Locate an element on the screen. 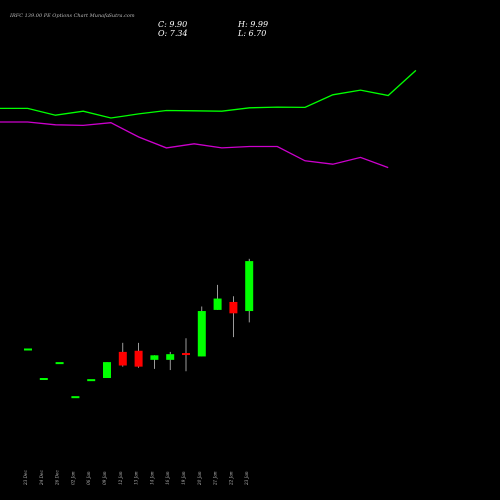 This screenshot has height=500, width=500. date-tick-label: 22 Jan is located at coordinates (230, 478).